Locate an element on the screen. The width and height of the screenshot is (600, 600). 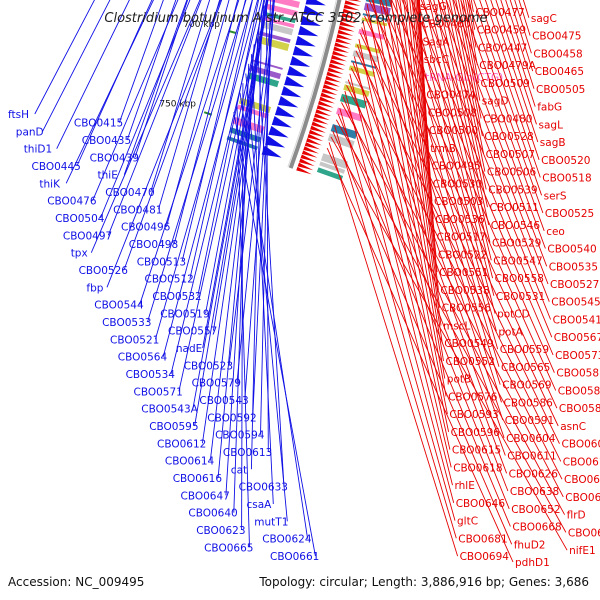
gene-label: CBO0530 is located at coordinates (457, 184).